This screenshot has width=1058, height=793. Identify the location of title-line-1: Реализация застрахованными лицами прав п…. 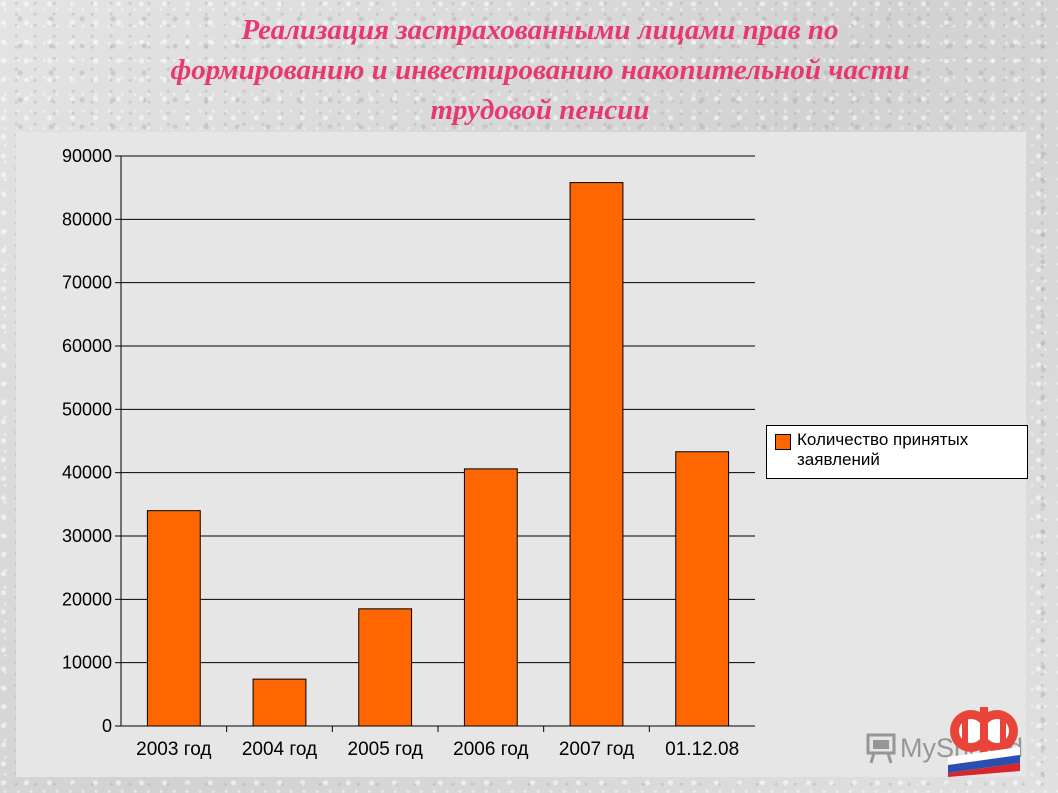
(540, 30).